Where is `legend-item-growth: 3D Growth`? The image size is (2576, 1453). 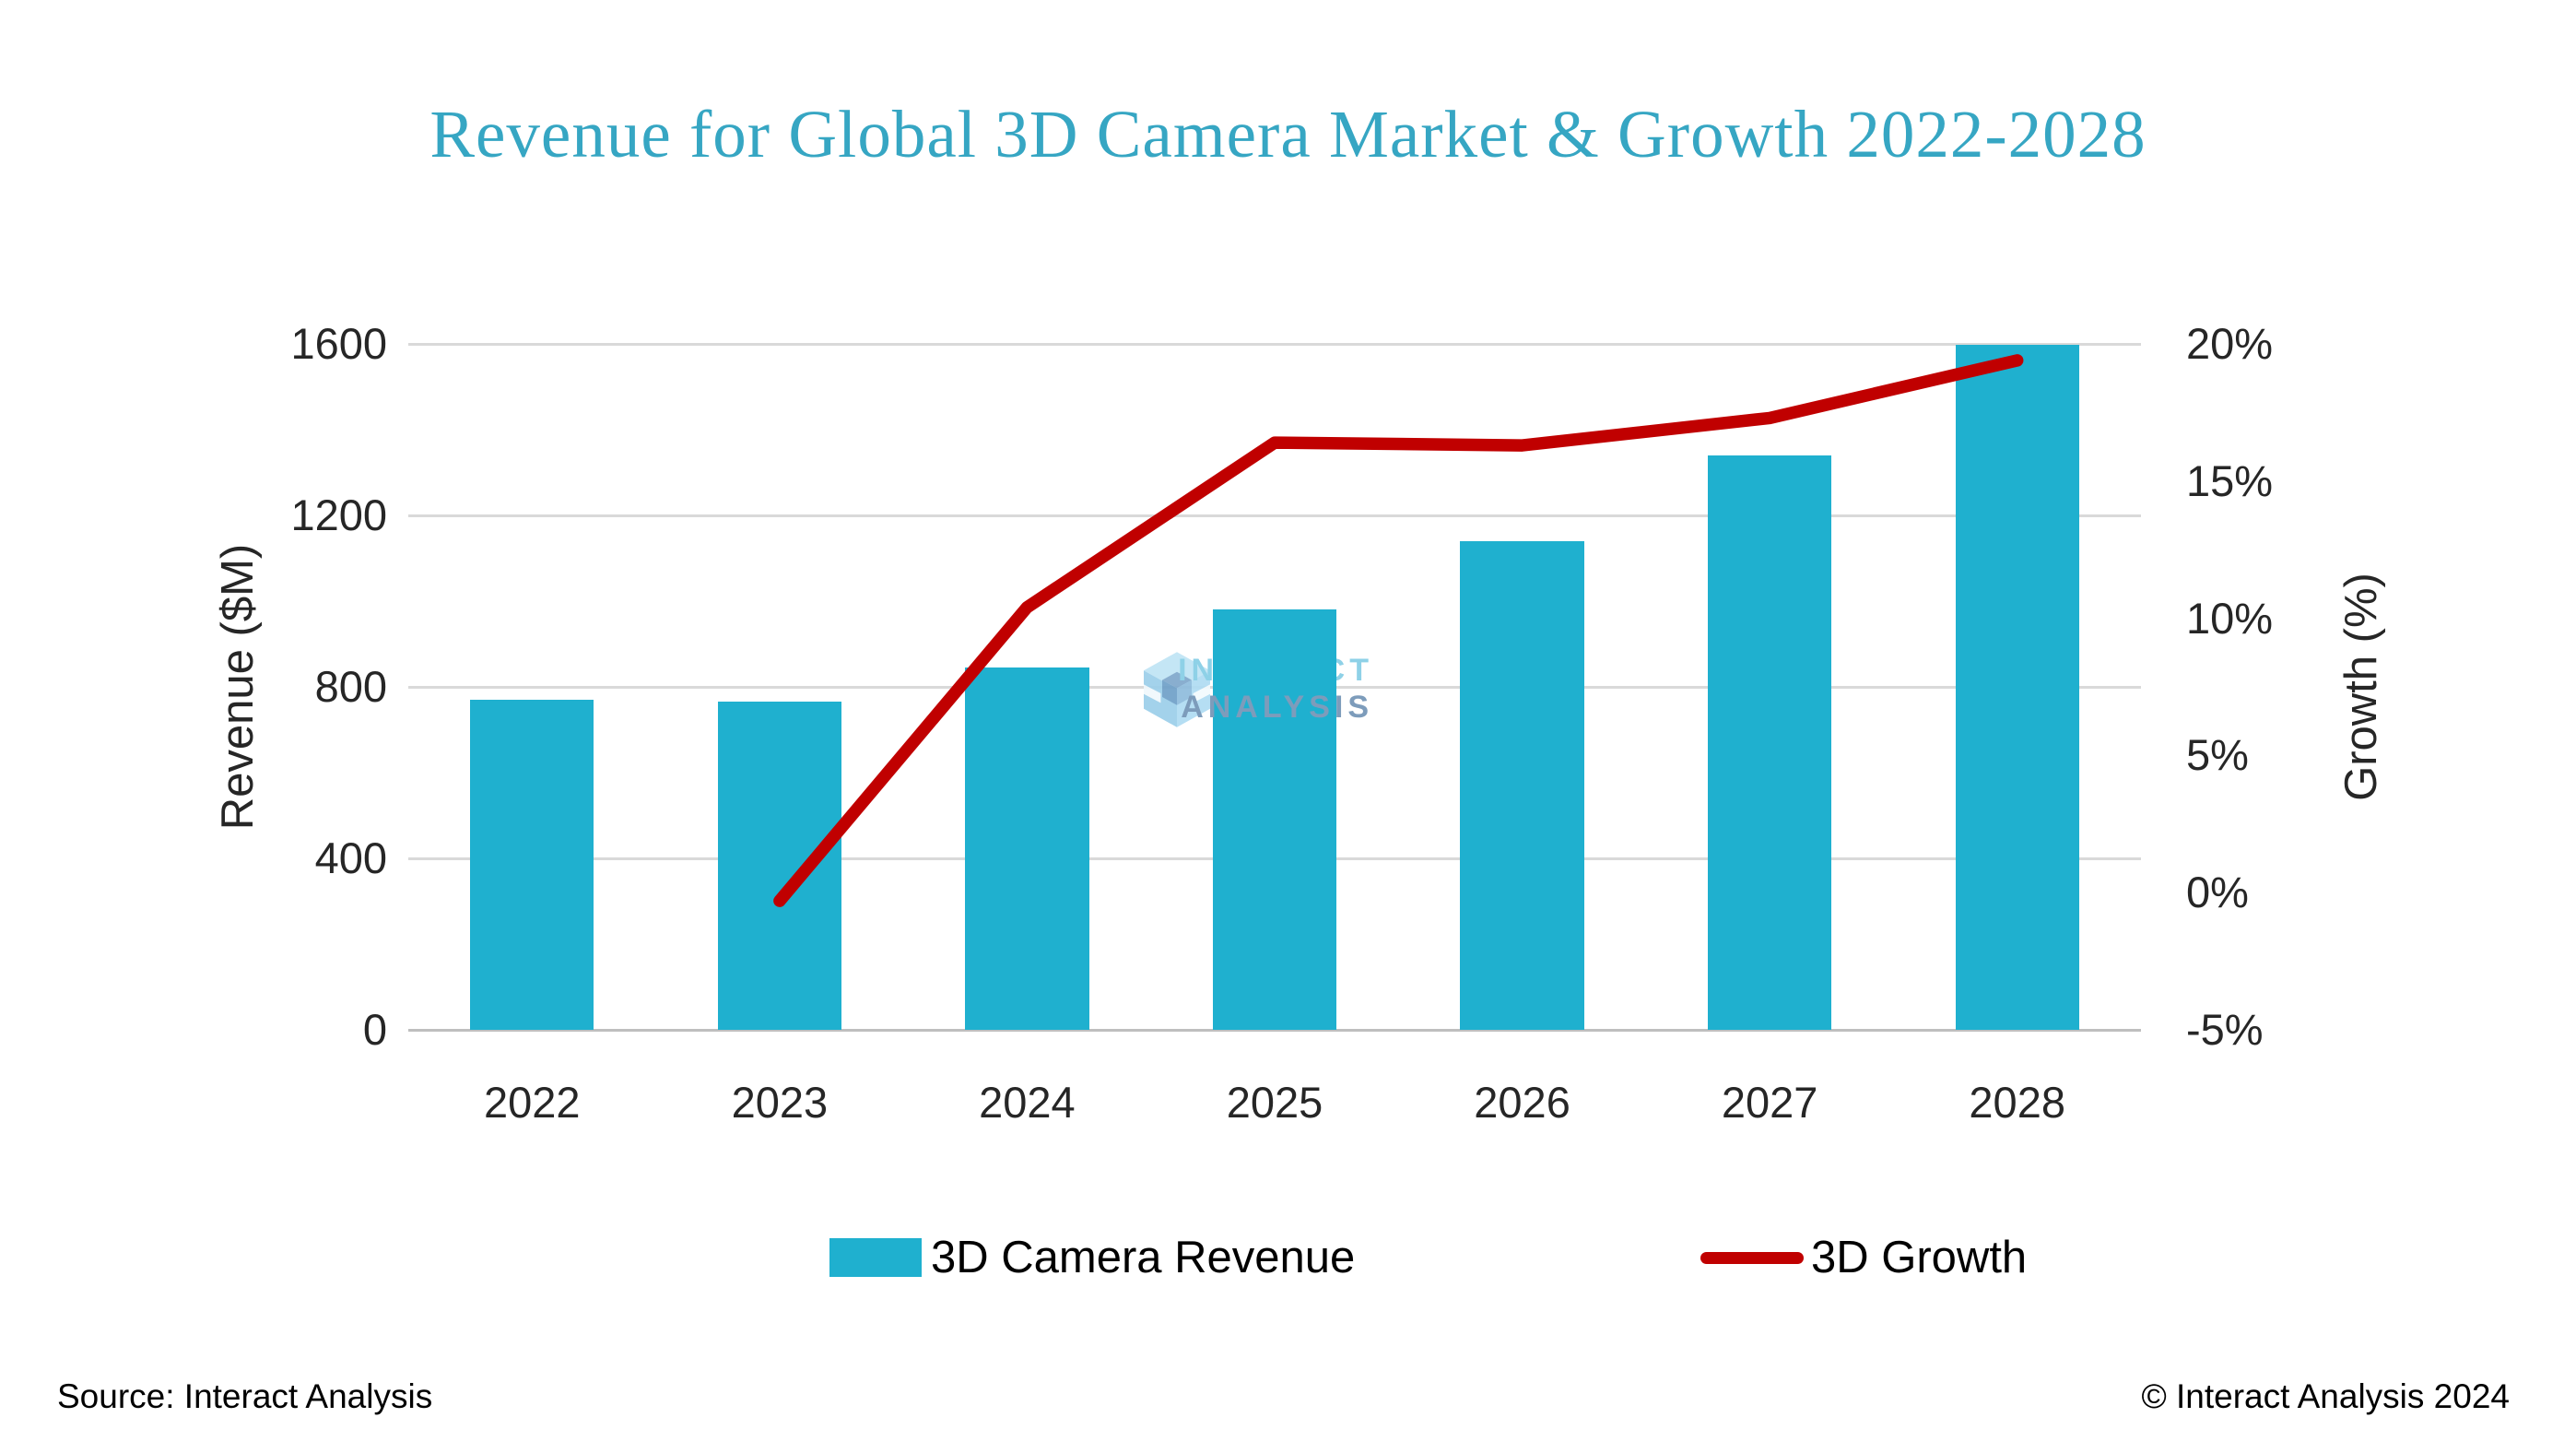 legend-item-growth: 3D Growth is located at coordinates (1863, 1257).